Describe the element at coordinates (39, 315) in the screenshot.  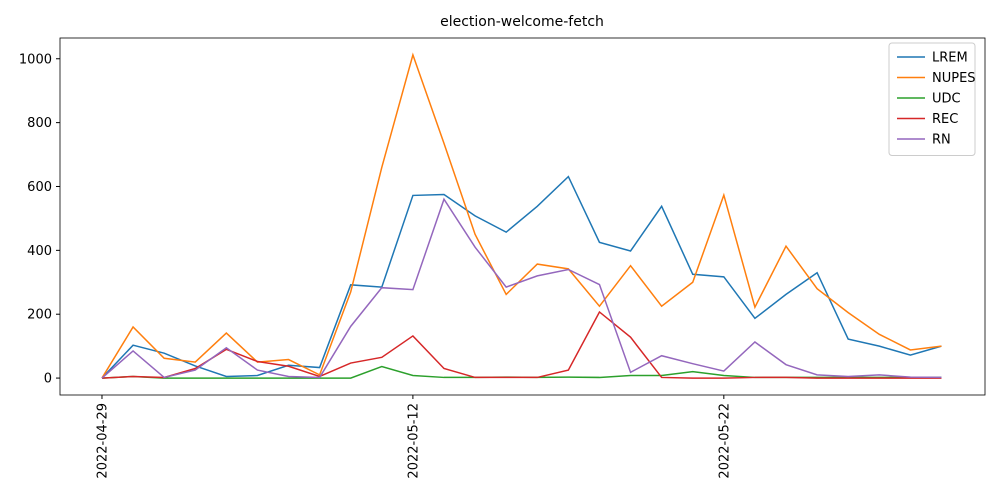
I see `y-tick-label: 200` at that location.